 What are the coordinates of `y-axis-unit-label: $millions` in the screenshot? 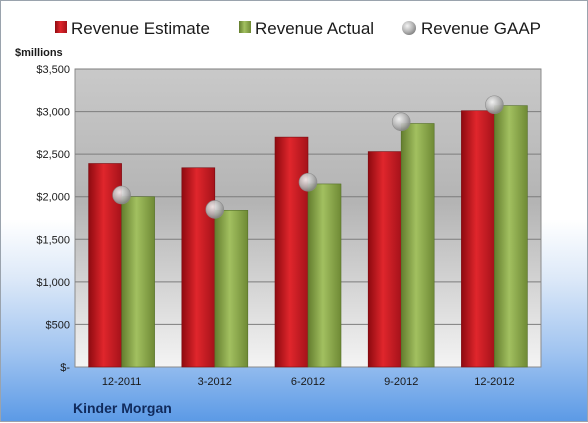 It's located at (39, 53).